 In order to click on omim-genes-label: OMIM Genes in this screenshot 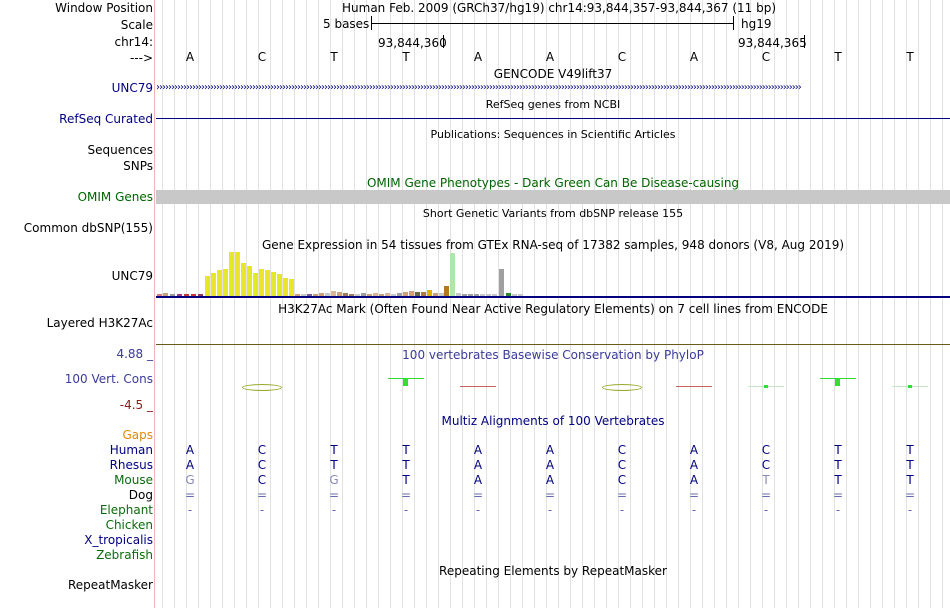, I will do `click(115, 197)`.